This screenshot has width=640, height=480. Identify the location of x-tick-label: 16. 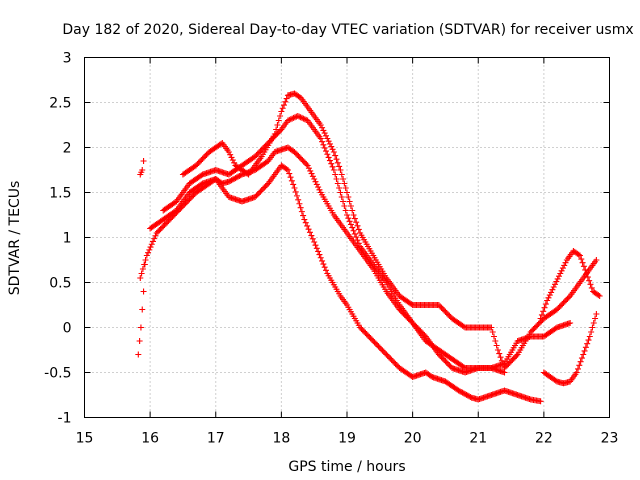
(150, 439).